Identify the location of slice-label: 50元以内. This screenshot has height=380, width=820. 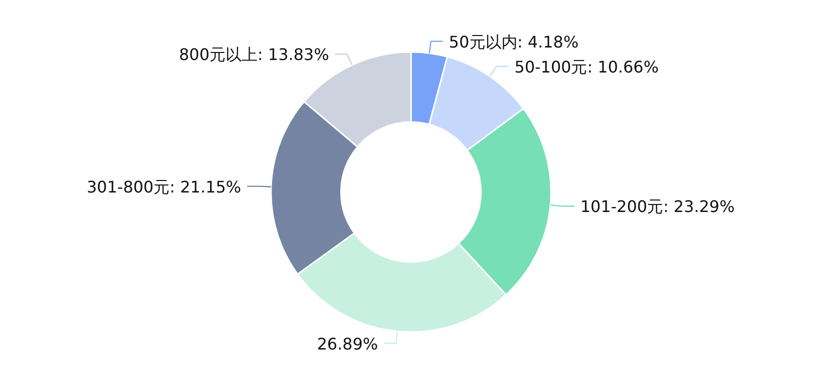
(483, 42).